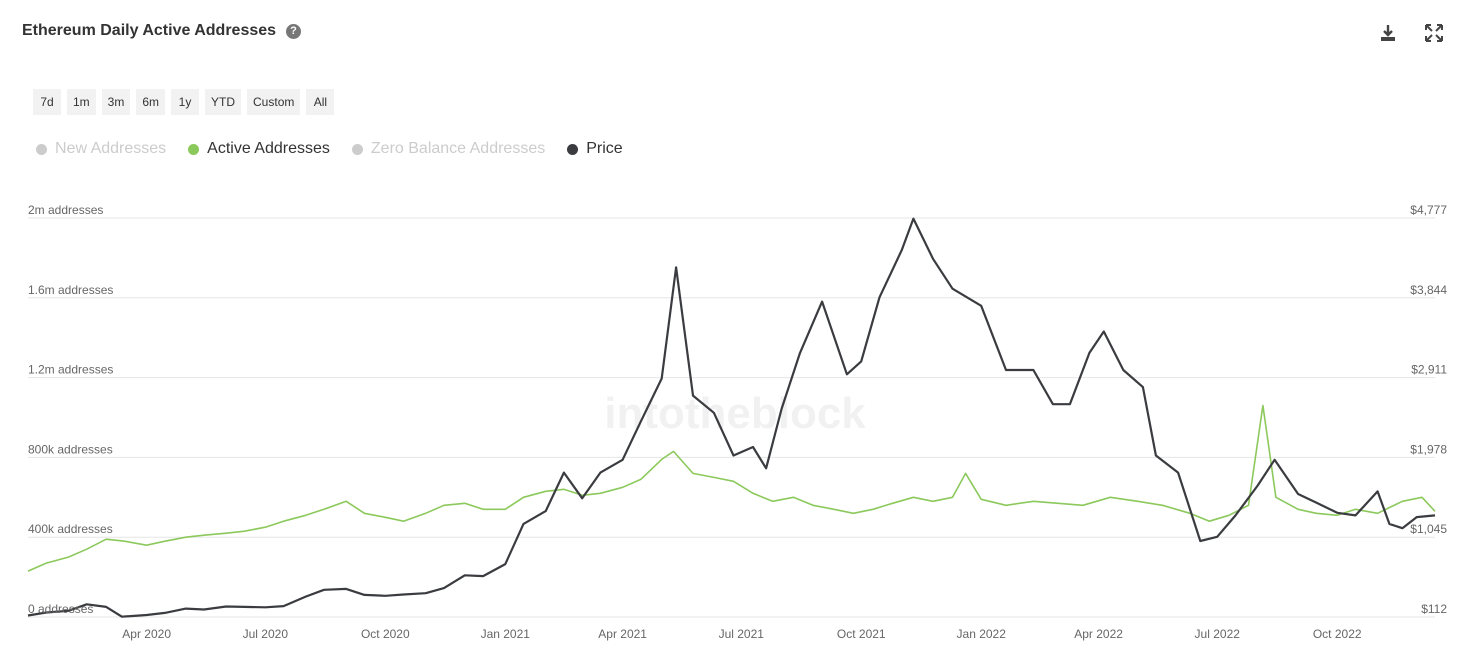 The image size is (1475, 658). Describe the element at coordinates (60, 609) in the screenshot. I see `y-left-tick-label: 0 addresses` at that location.